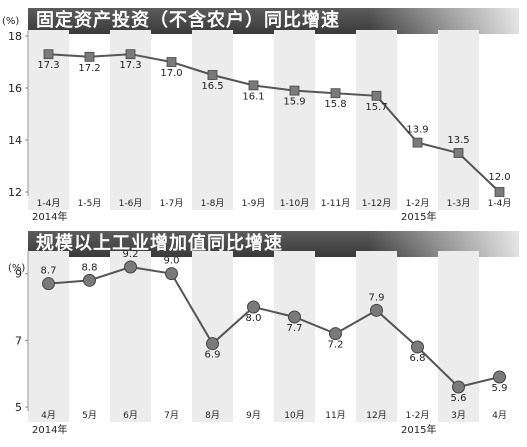  I want to click on data-label: 5.9, so click(500, 388).